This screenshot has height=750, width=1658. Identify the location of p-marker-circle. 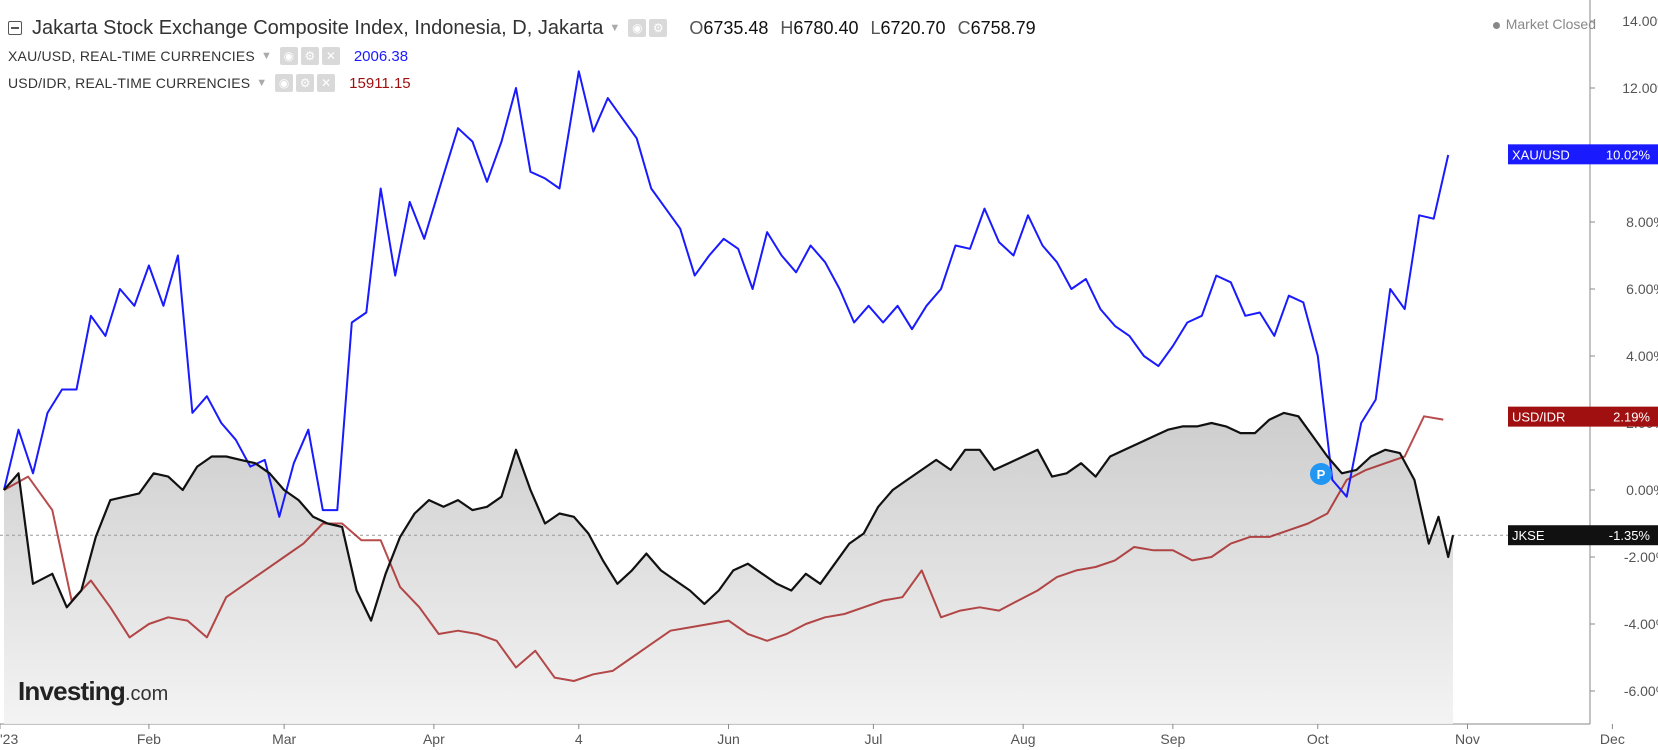
(1321, 474).